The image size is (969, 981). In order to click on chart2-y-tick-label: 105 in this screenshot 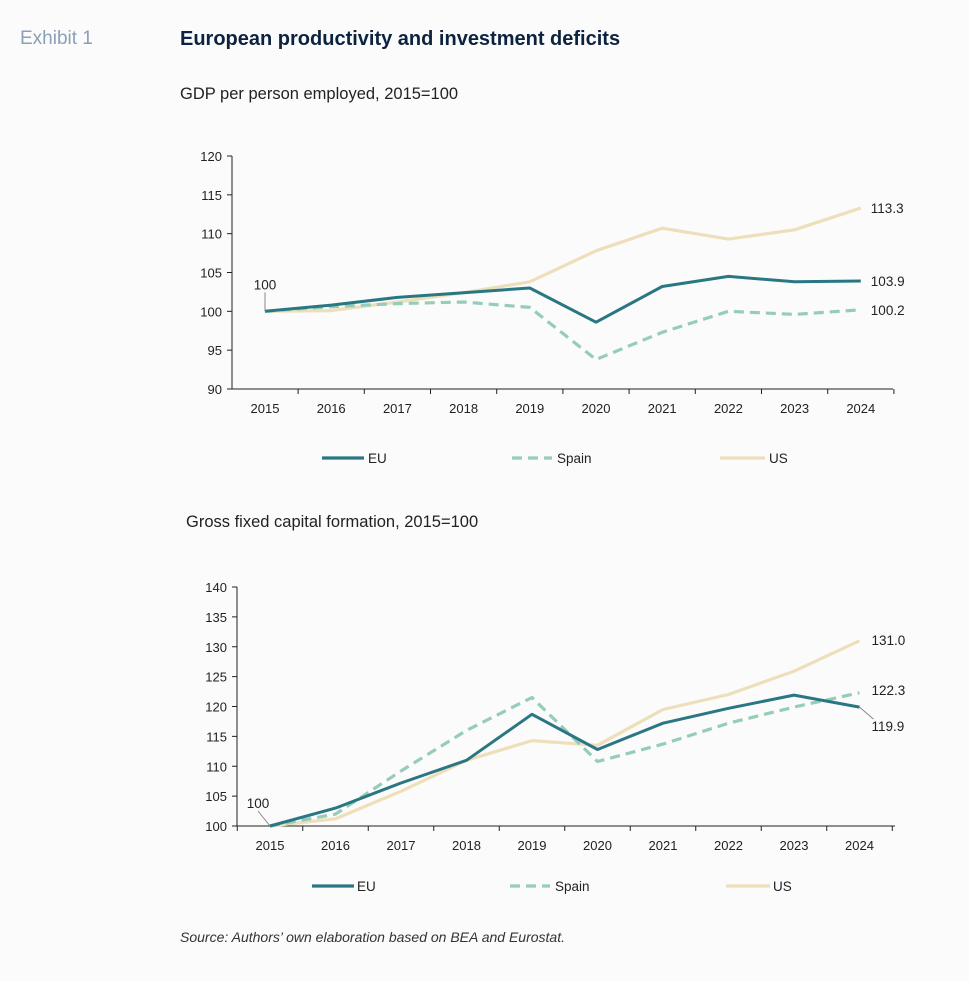, I will do `click(216, 796)`.